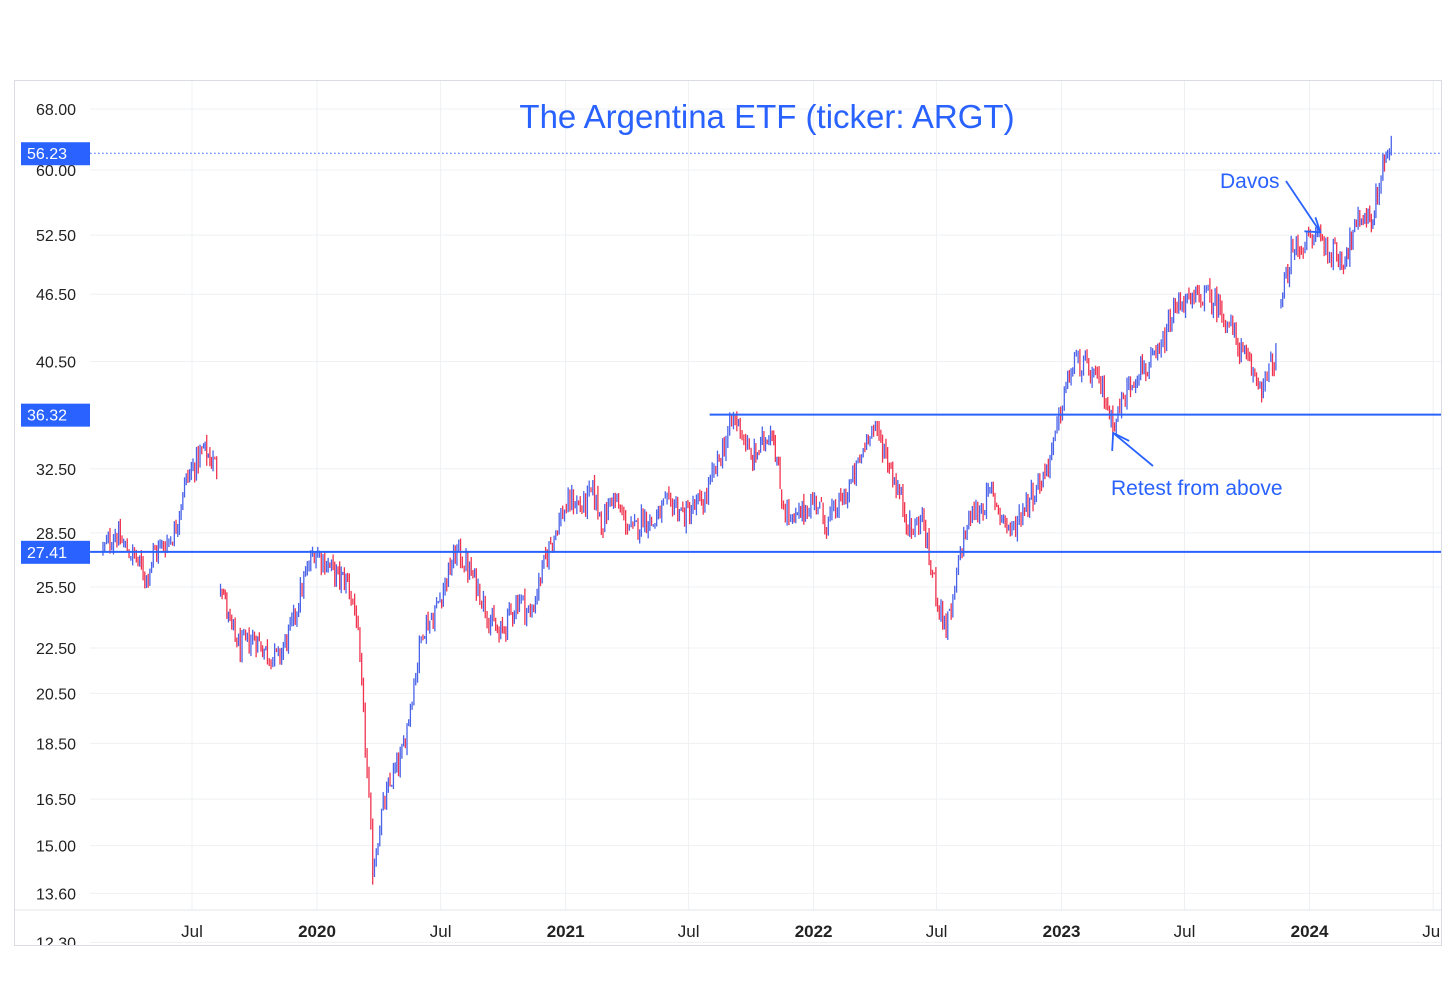  What do you see at coordinates (1120, 441) in the screenshot?
I see `retest-arrow-head` at bounding box center [1120, 441].